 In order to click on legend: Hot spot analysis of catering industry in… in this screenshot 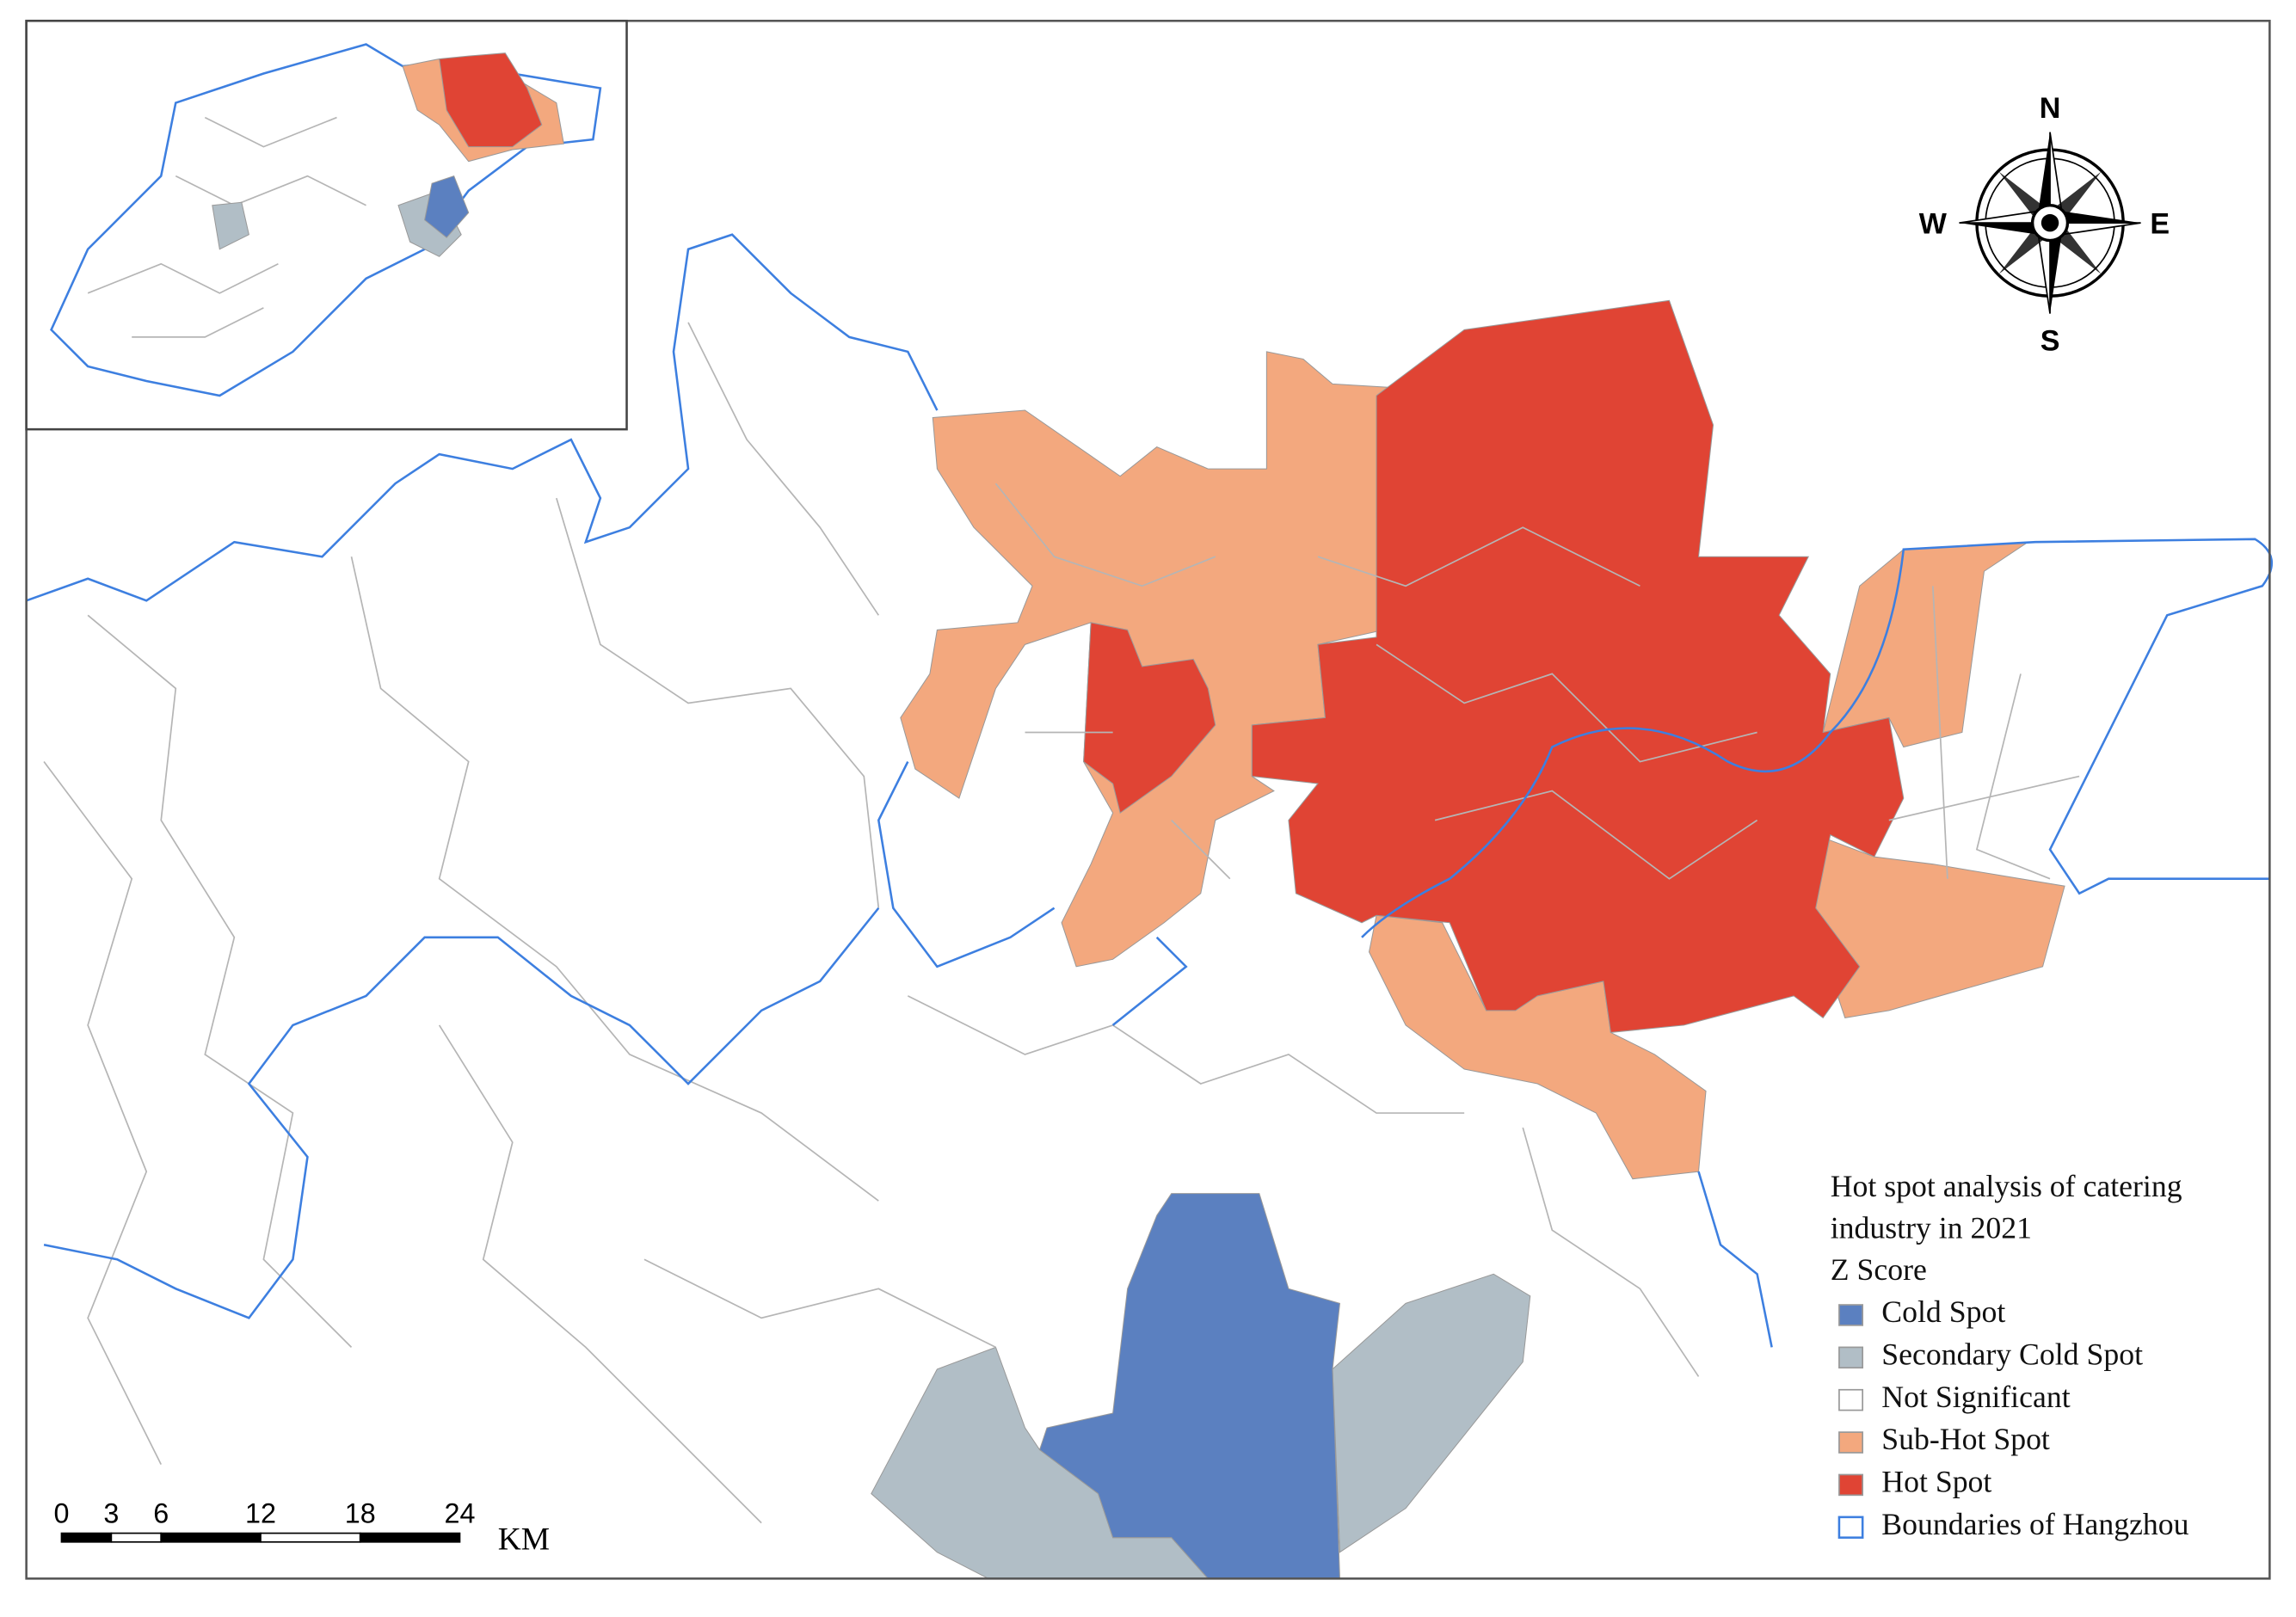, I will do `click(2010, 1355)`.